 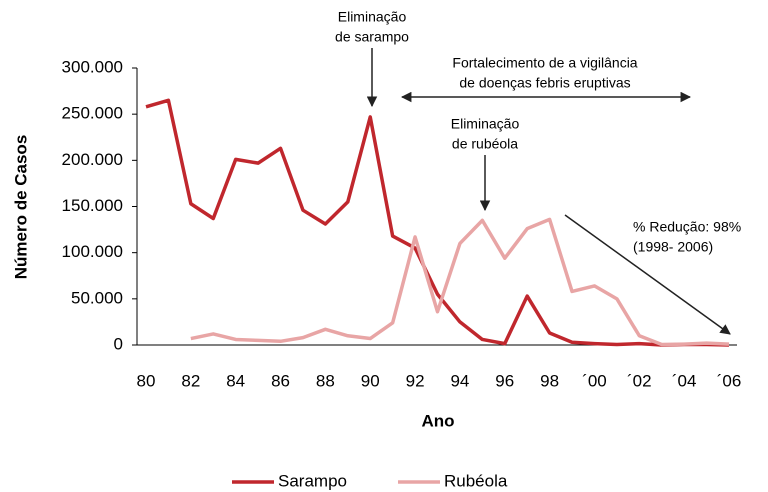 What do you see at coordinates (673, 247) in the screenshot?
I see `annotation: (1998- 2006)` at bounding box center [673, 247].